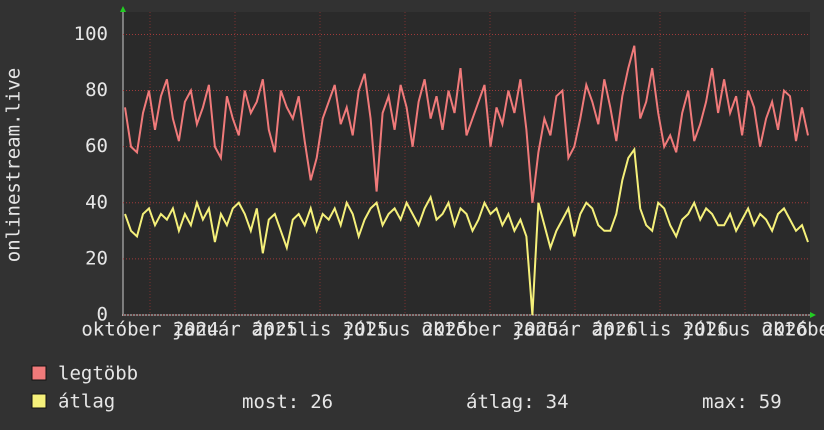 The width and height of the screenshot is (824, 430). I want to click on stat-label: átlag:, so click(500, 402).